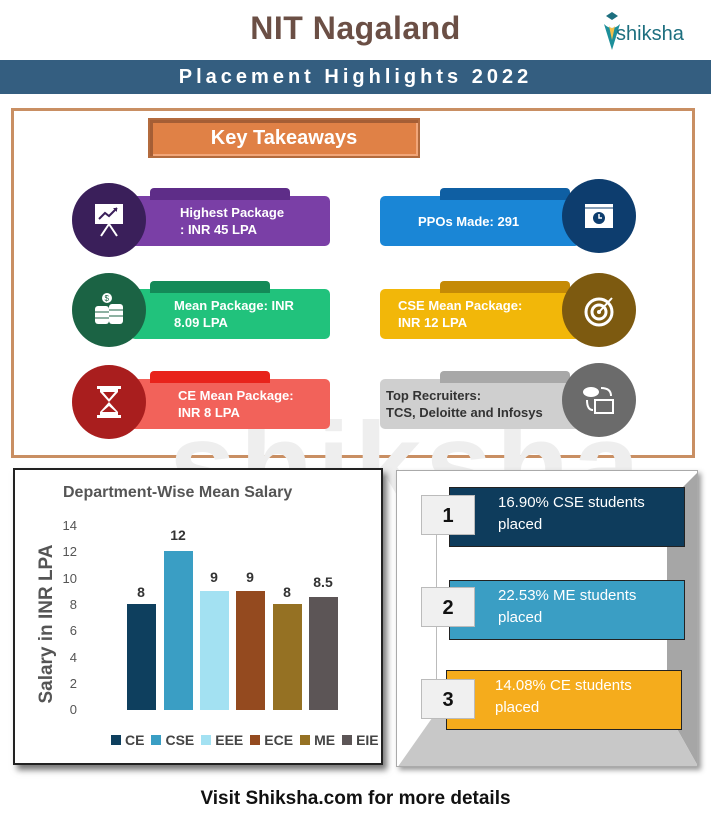 This screenshot has height=817, width=711. What do you see at coordinates (460, 305) in the screenshot?
I see `card-text-line1: CSE Mean Package:` at bounding box center [460, 305].